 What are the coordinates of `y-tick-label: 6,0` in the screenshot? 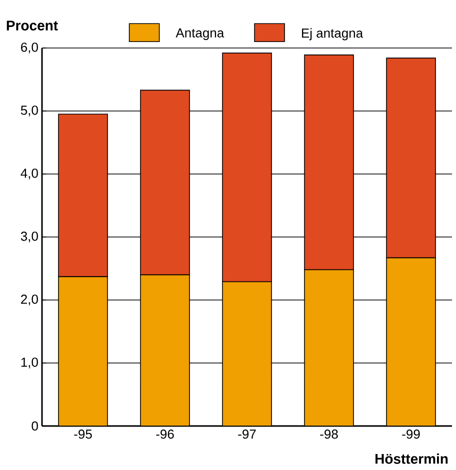 It's located at (29, 48).